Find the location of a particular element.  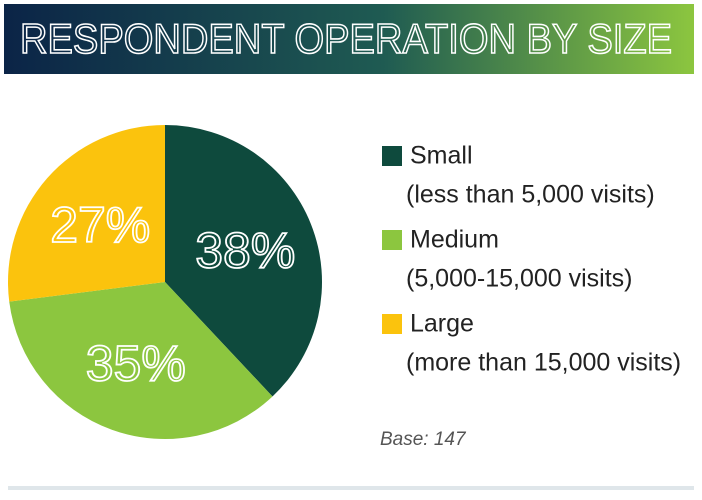

annotation: Base: 147 is located at coordinates (423, 439).